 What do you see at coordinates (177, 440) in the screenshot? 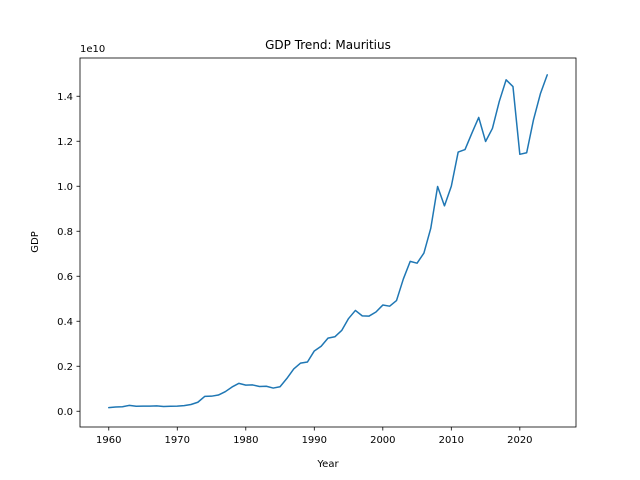
I see `x-tick-label: 1970` at bounding box center [177, 440].